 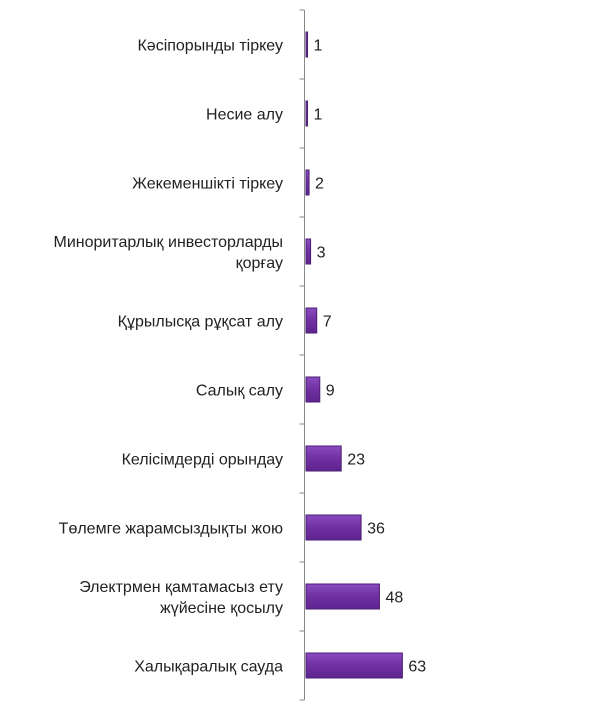 What do you see at coordinates (376, 529) in the screenshot?
I see `data-label: 36` at bounding box center [376, 529].